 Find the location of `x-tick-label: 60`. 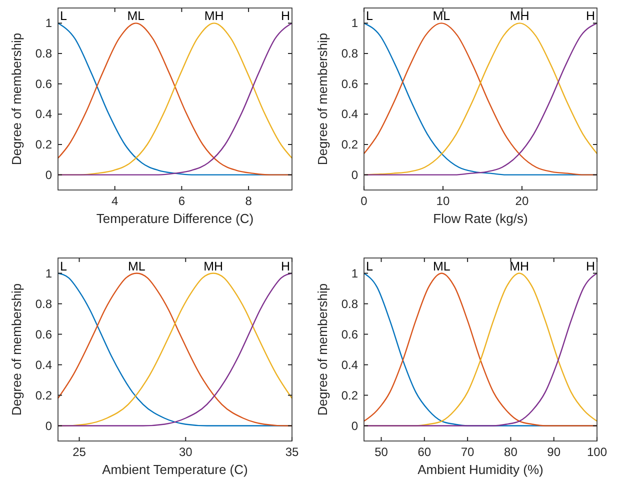

x-tick-label: 60 is located at coordinates (425, 452).